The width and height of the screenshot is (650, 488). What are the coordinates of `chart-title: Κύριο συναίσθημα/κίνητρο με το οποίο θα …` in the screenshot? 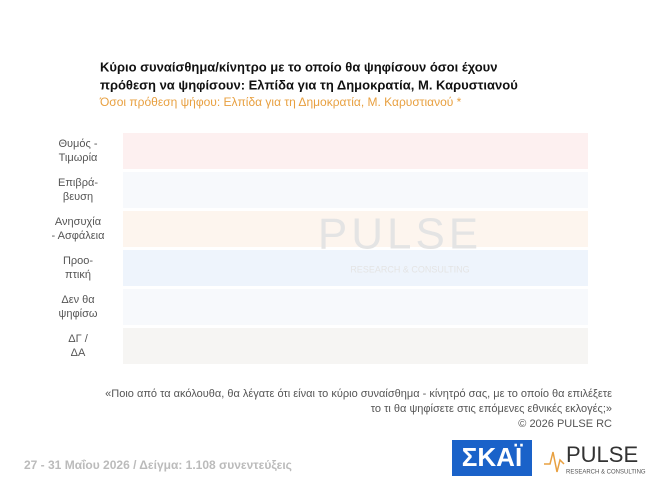 It's located at (298, 66).